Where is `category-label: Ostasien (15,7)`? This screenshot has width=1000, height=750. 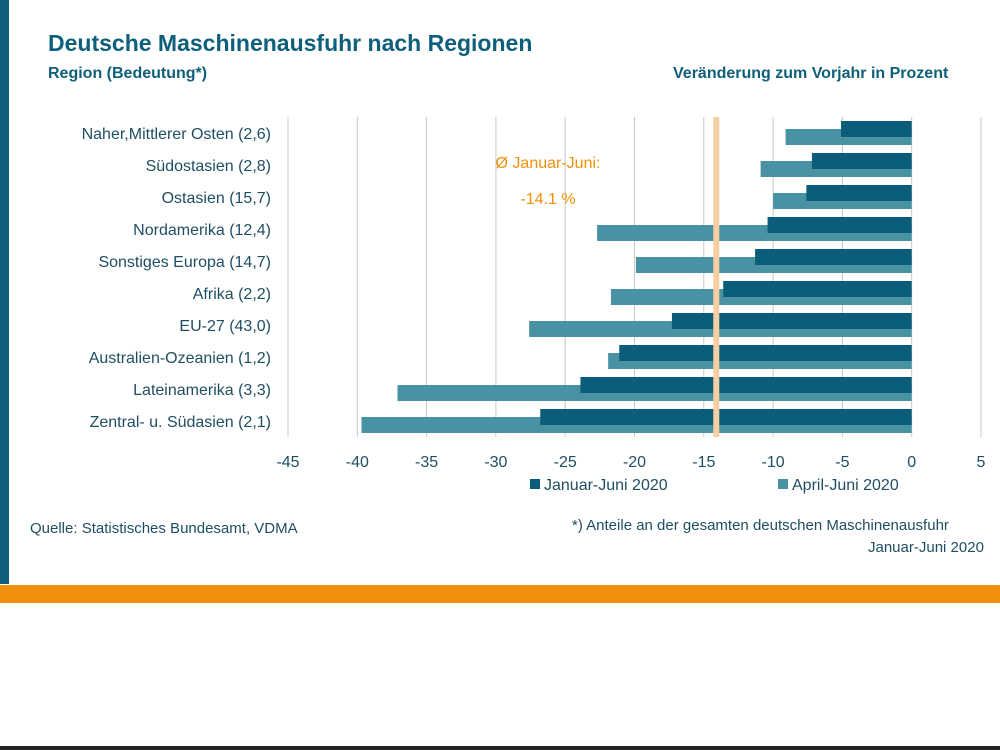 category-label: Ostasien (15,7) is located at coordinates (216, 198).